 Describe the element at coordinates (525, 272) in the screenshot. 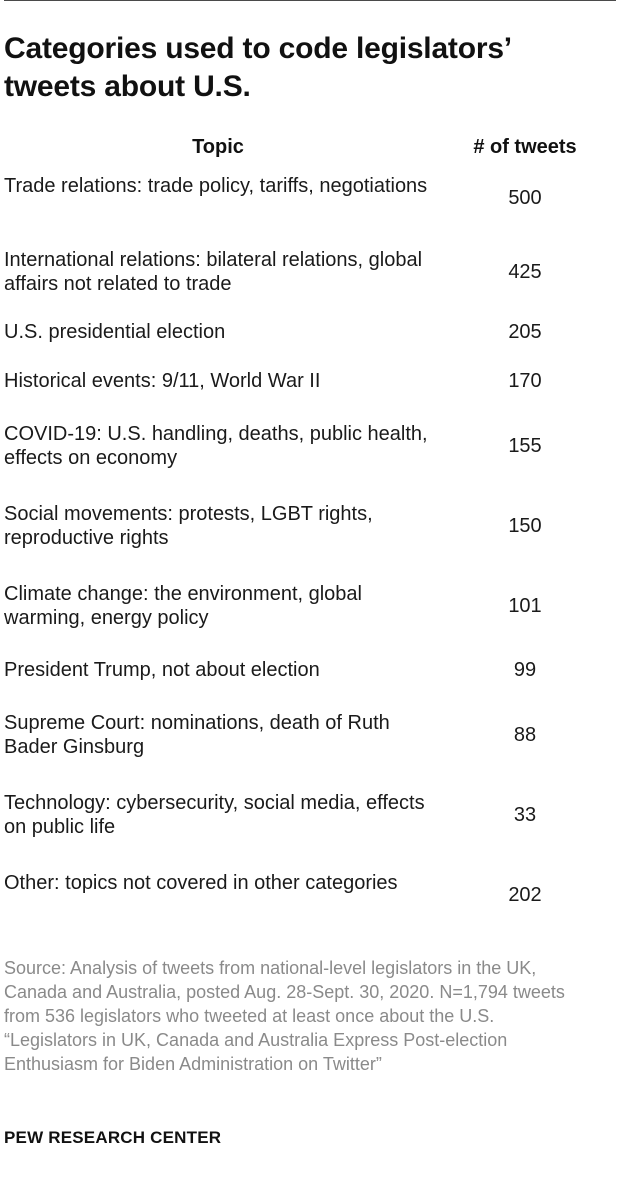

I see `row-count: 425` at that location.